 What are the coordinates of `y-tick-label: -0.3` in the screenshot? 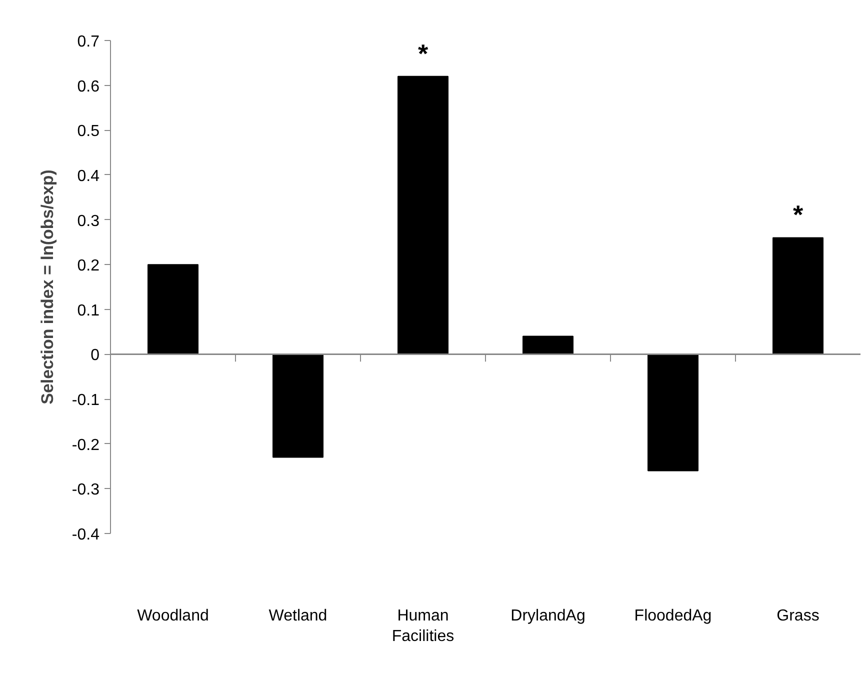 It's located at (86, 490).